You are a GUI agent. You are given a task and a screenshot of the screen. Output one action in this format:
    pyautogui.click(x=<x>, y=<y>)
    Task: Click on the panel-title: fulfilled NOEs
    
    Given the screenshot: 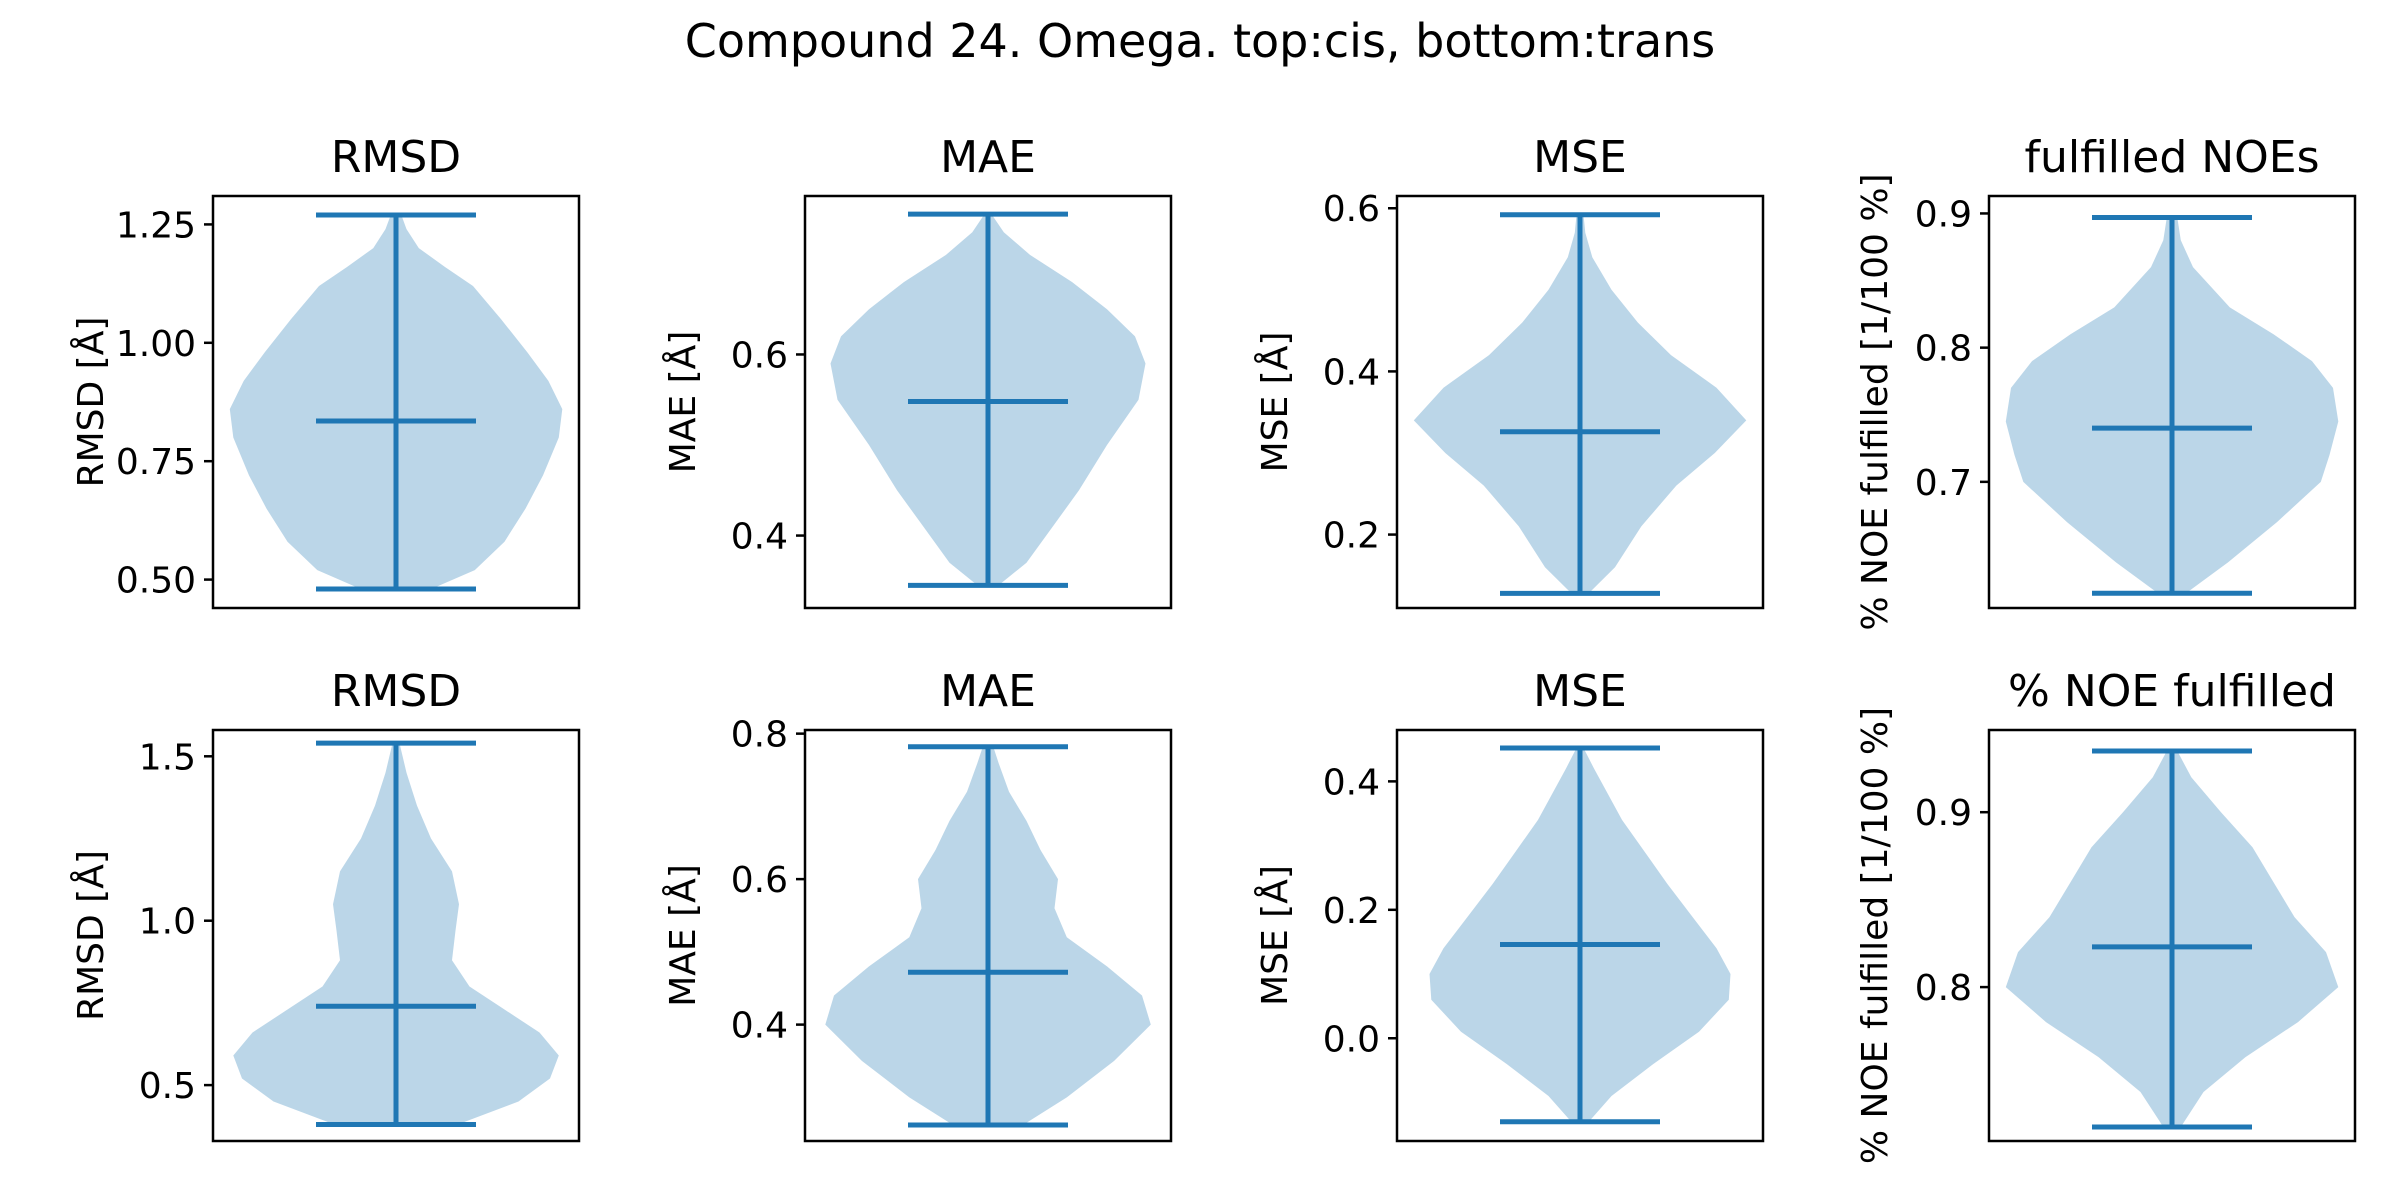 What is the action you would take?
    pyautogui.click(x=2171, y=157)
    